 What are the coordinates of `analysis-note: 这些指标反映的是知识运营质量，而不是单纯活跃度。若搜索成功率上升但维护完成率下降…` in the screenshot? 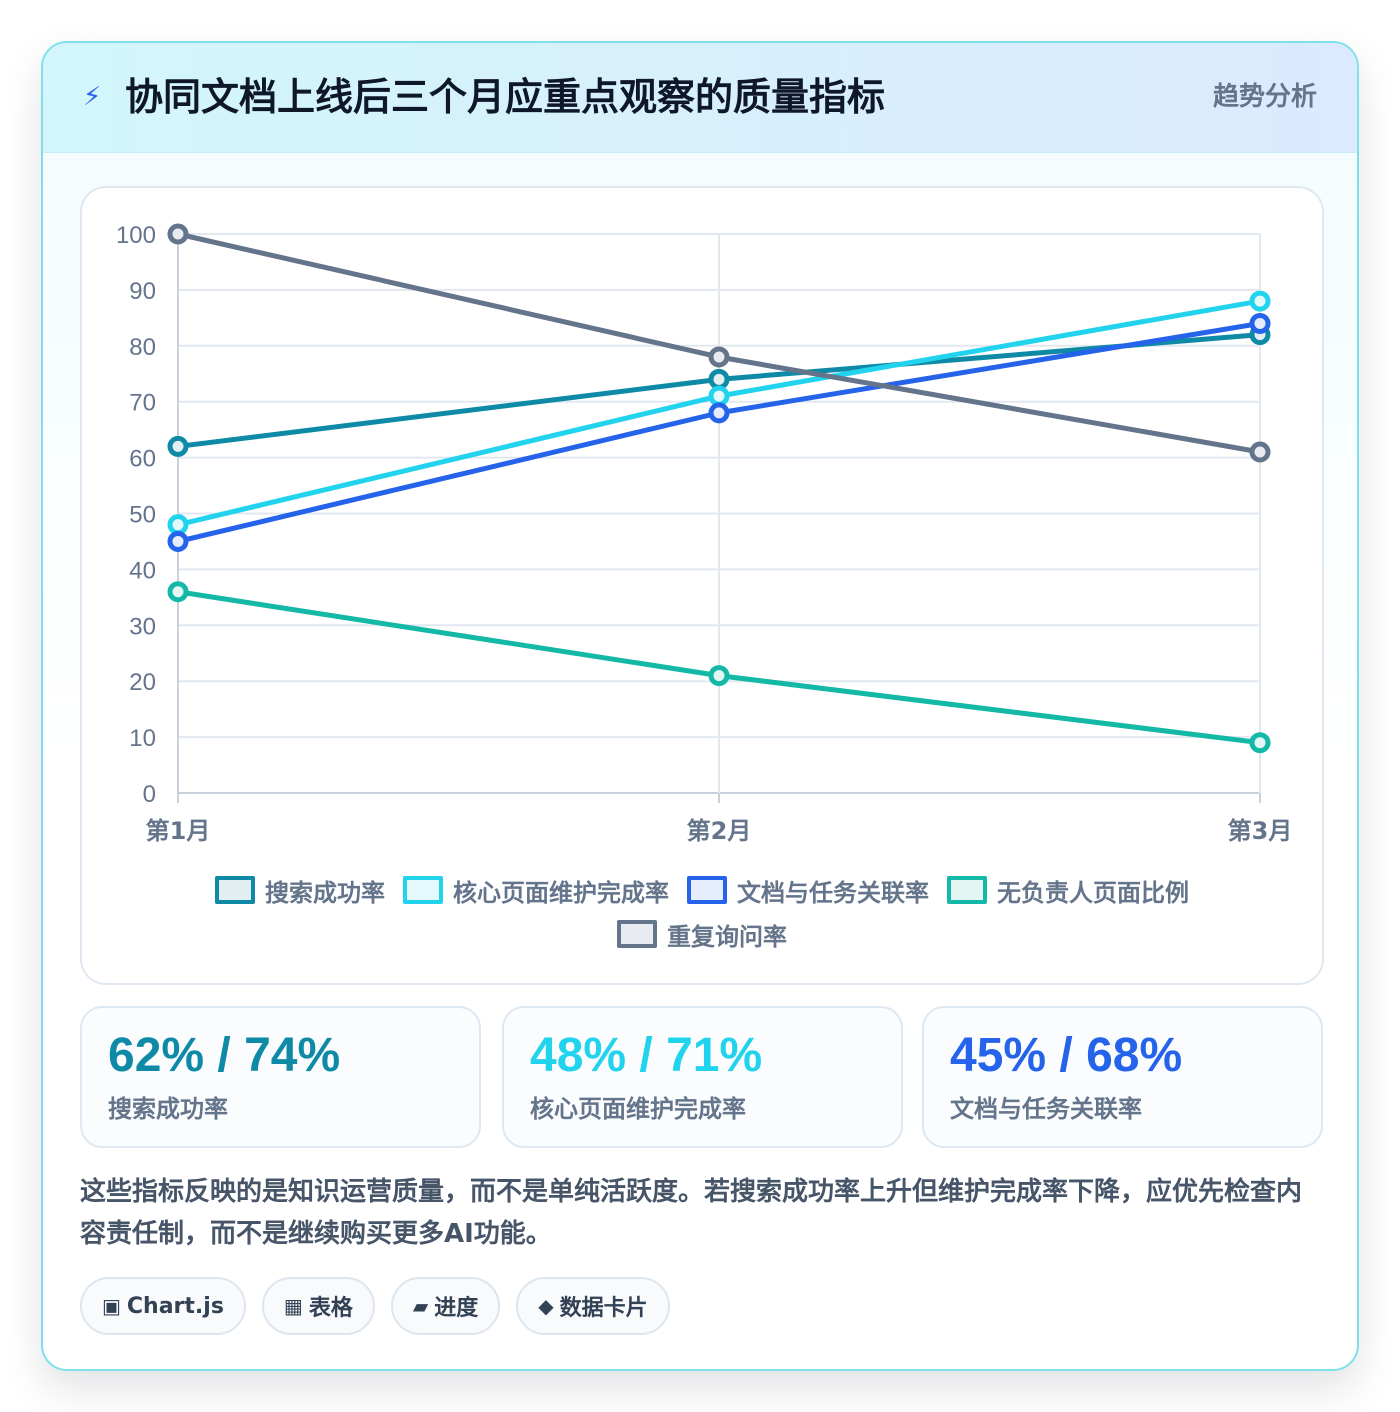 It's located at (691, 1213).